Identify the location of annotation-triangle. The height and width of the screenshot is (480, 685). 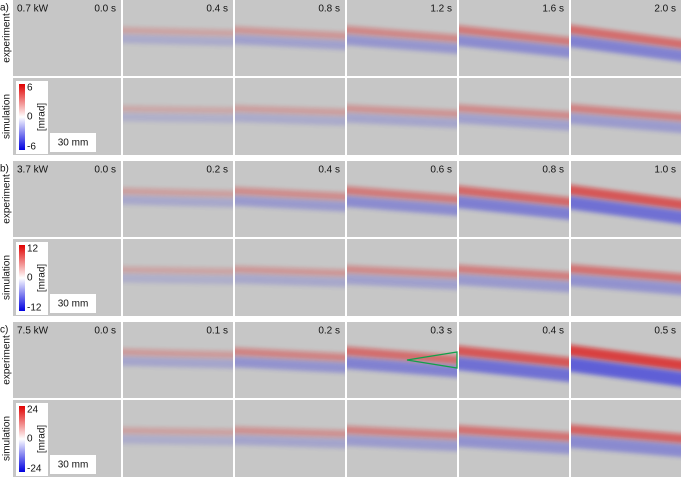
(432, 360).